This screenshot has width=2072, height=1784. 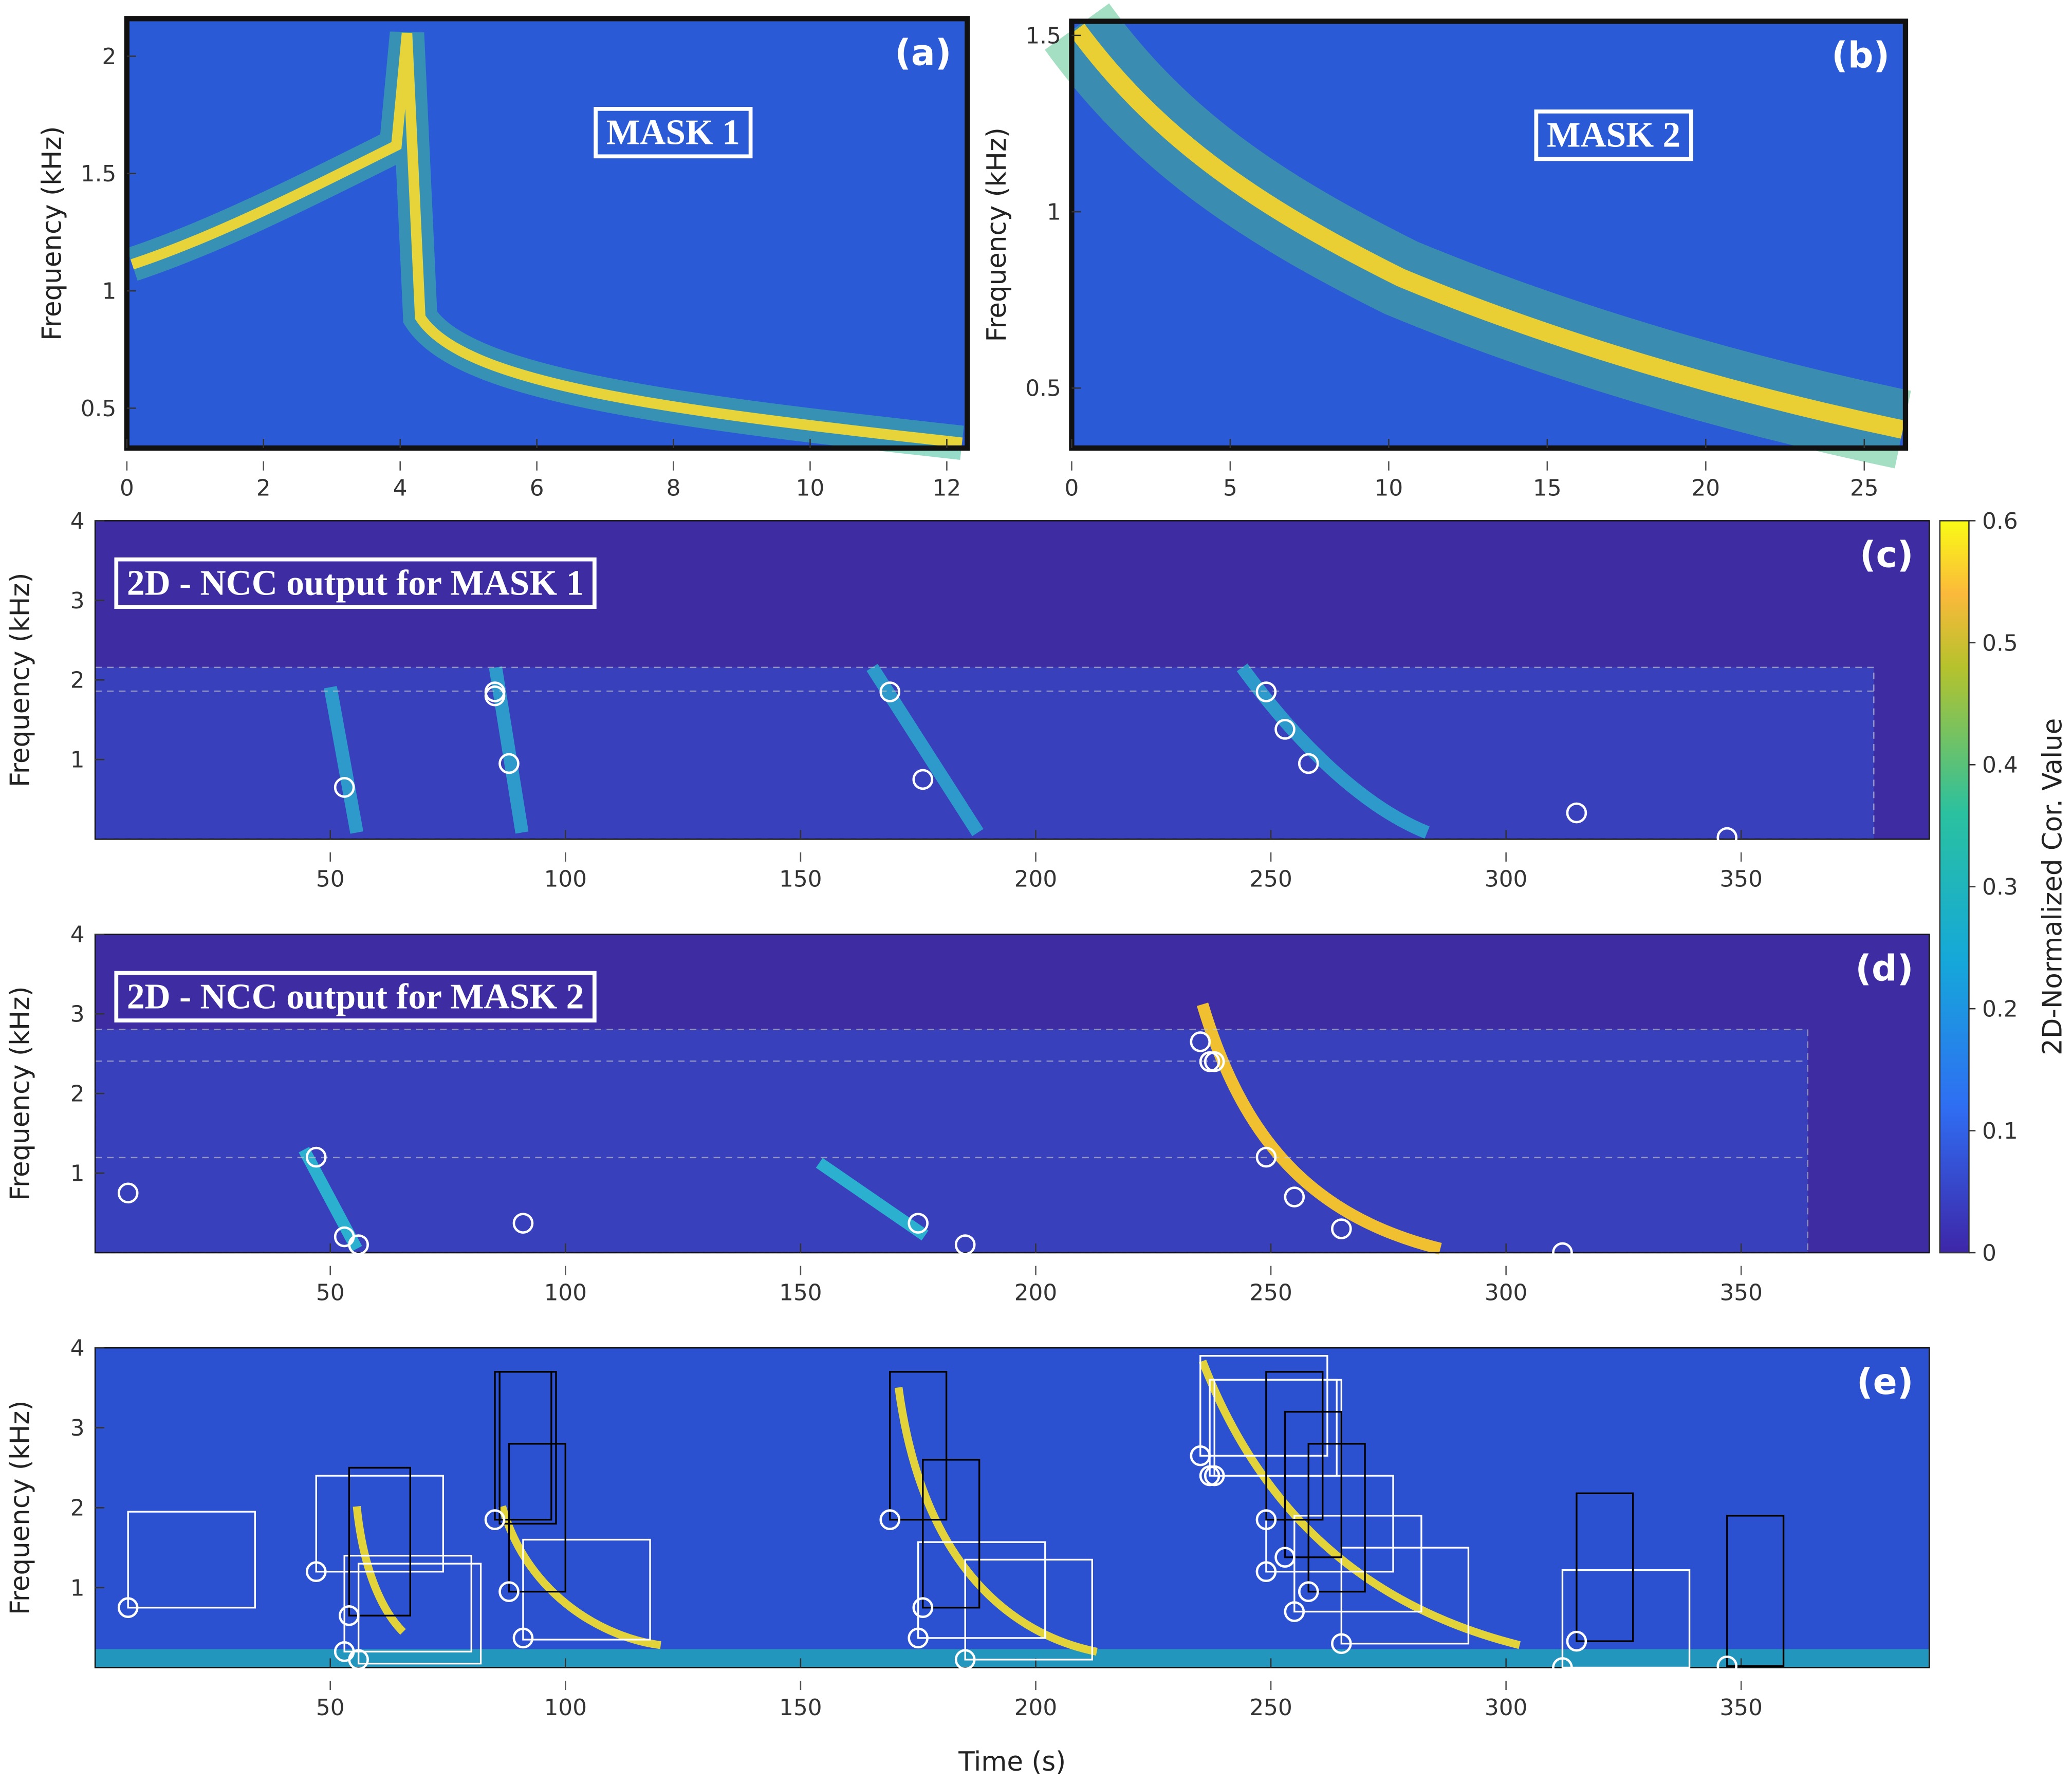 What do you see at coordinates (2000, 887) in the screenshot?
I see `colorbar-tick-label: 0.3` at bounding box center [2000, 887].